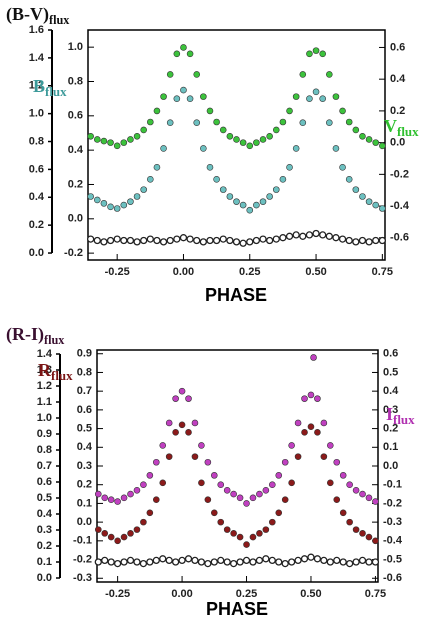 The width and height of the screenshot is (444, 629). Describe the element at coordinates (84, 503) in the screenshot. I see `y-tick-label: 0.1` at that location.